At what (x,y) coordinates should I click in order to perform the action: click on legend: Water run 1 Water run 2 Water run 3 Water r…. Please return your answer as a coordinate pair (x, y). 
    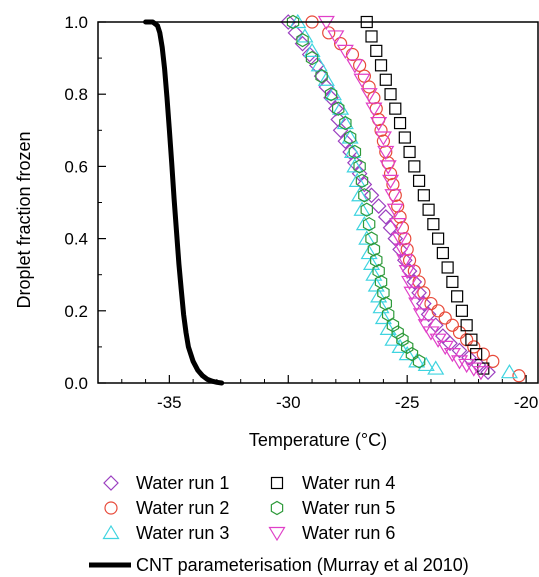
    Looking at the image, I should click on (279, 524).